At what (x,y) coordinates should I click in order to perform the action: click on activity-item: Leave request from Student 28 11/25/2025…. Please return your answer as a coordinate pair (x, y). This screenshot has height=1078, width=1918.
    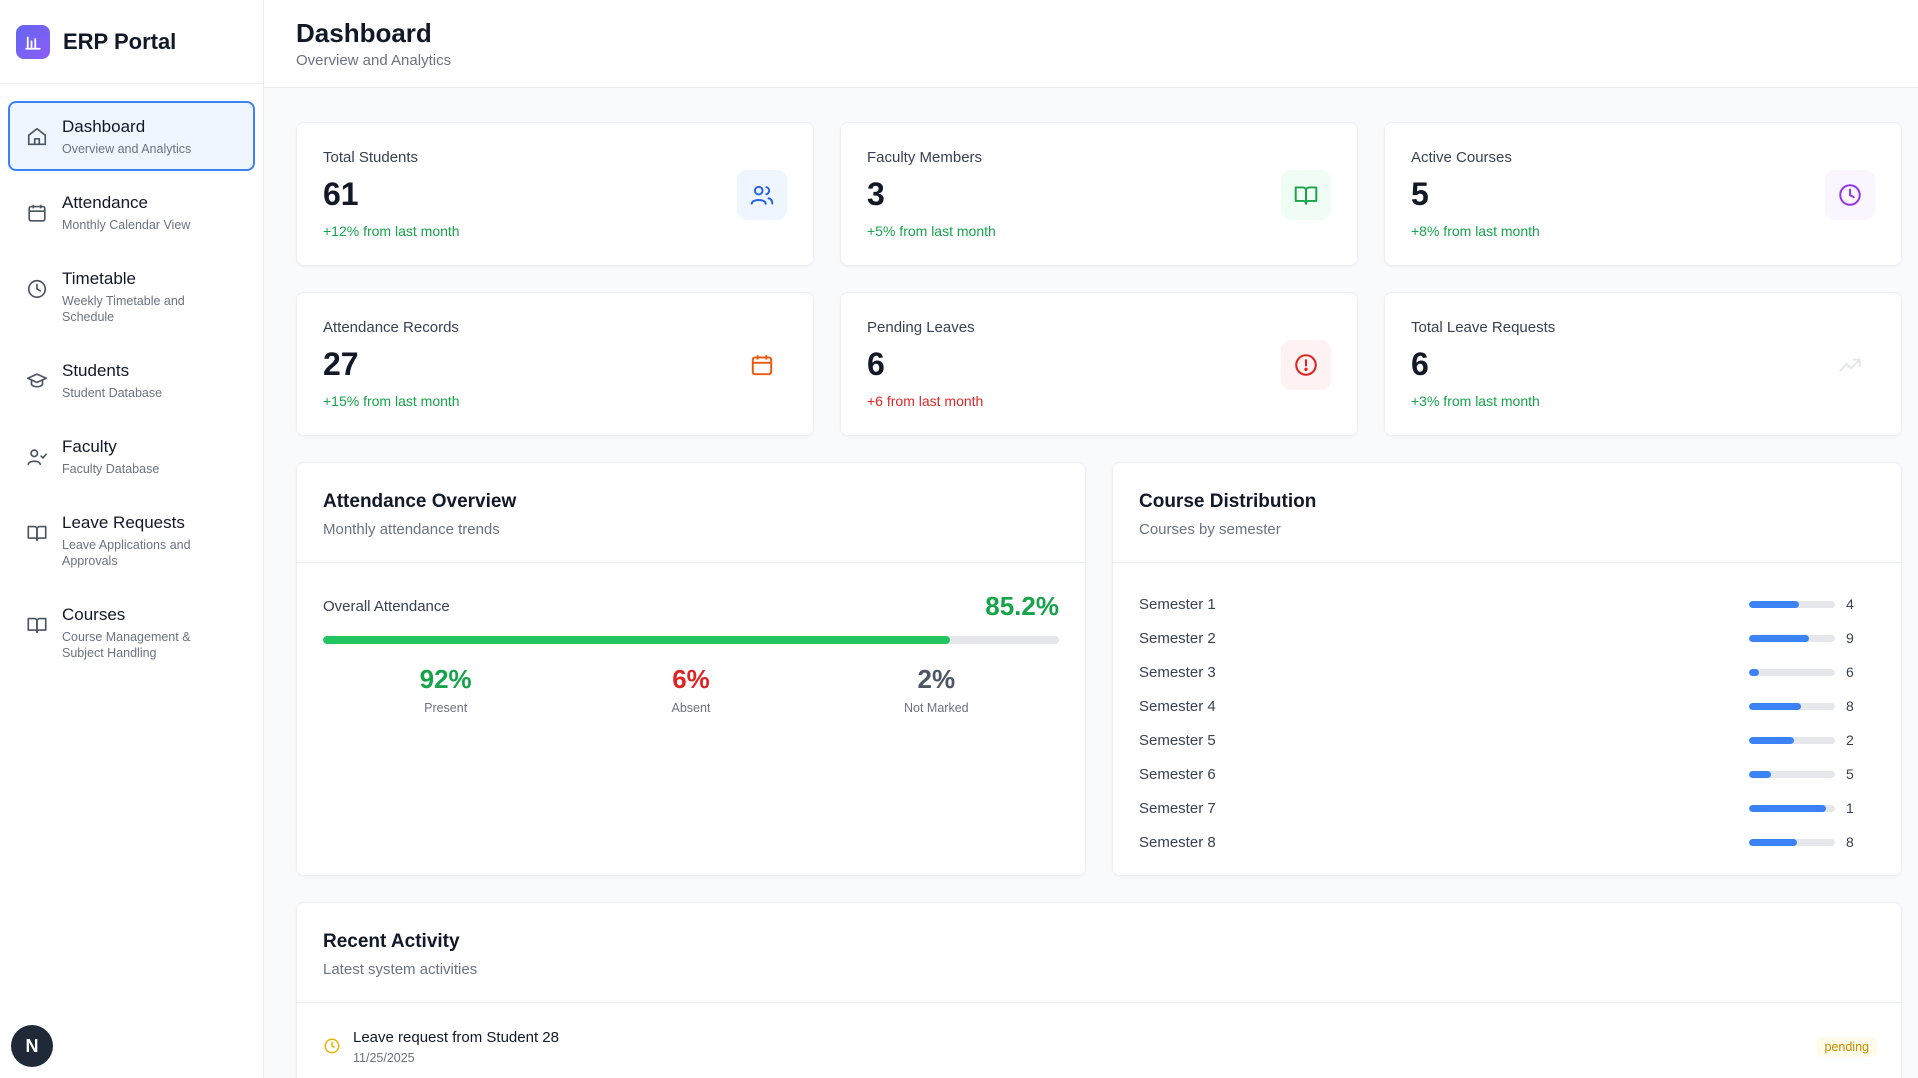
    Looking at the image, I should click on (1099, 1034).